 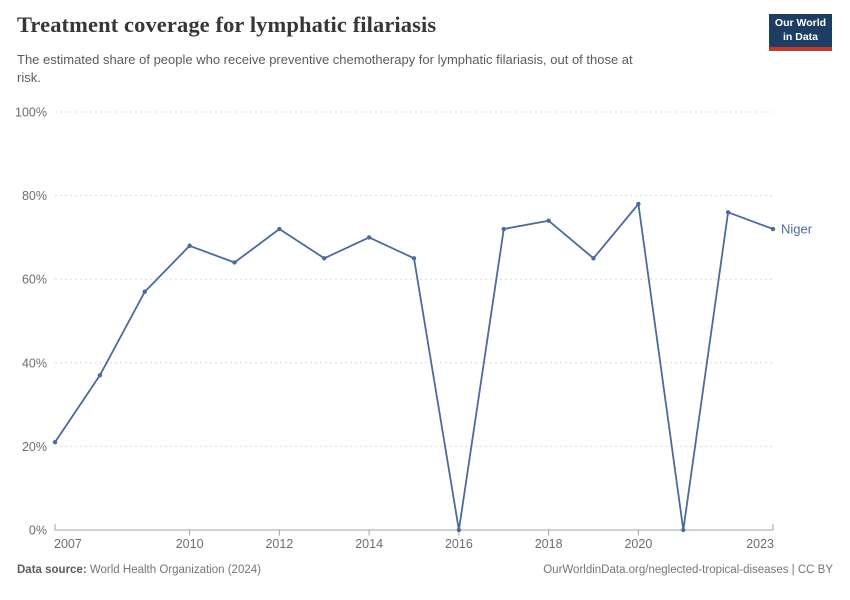 I want to click on data-point-niger-2010, so click(x=189, y=245).